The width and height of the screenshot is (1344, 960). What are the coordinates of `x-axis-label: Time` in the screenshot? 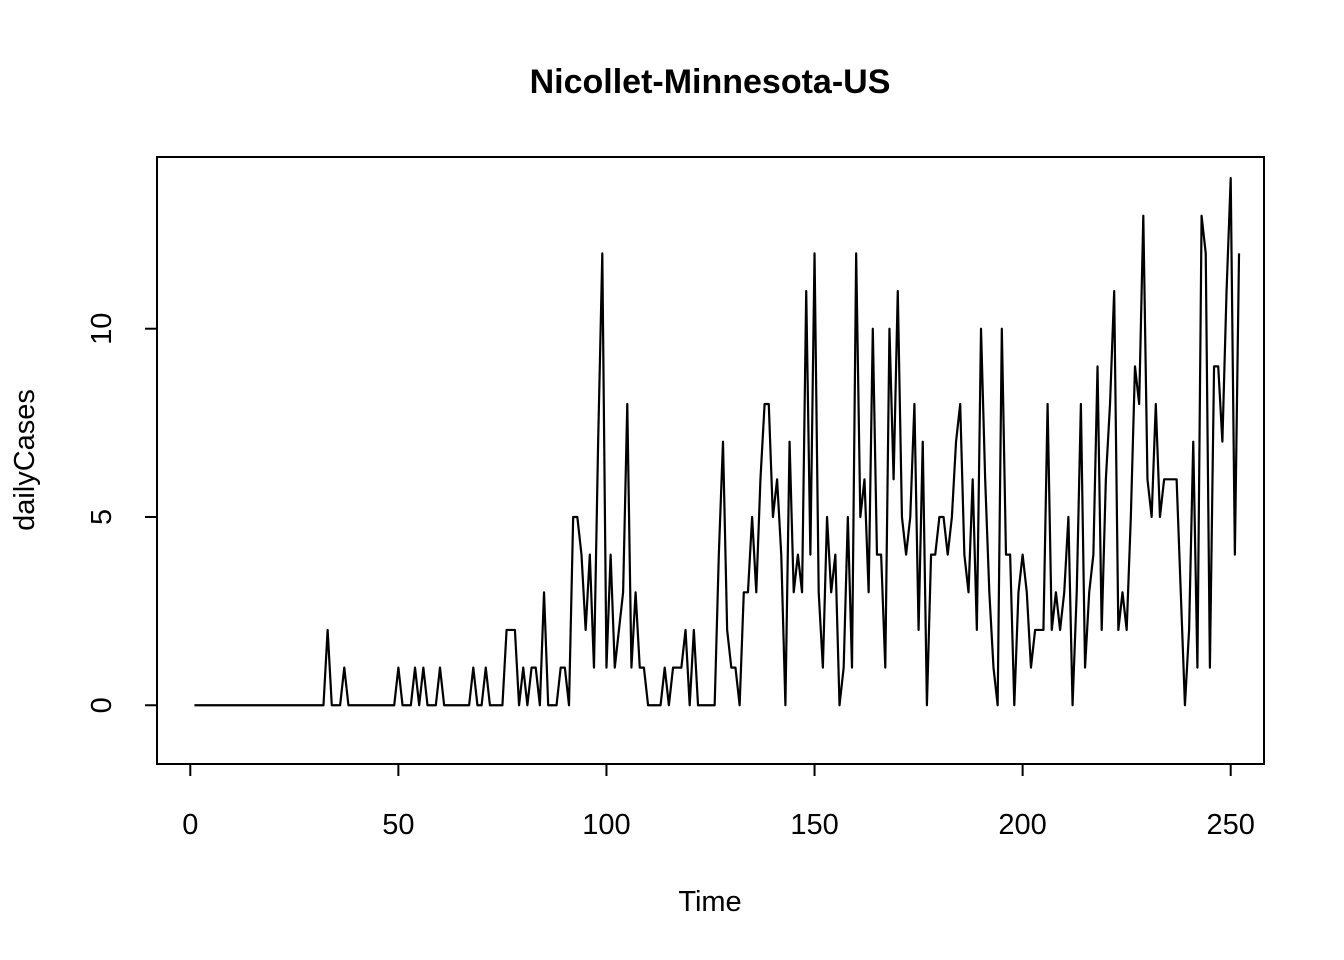 It's located at (709, 902).